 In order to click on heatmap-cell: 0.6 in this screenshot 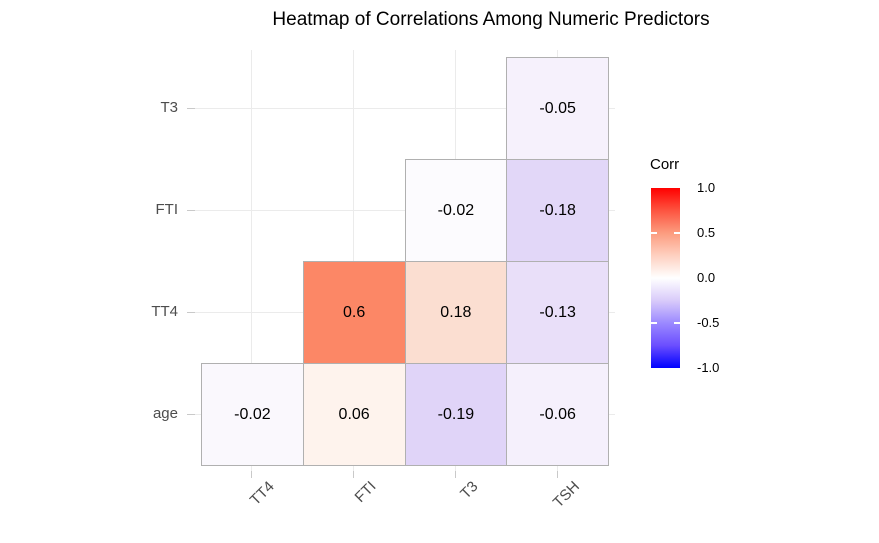, I will do `click(354, 312)`.